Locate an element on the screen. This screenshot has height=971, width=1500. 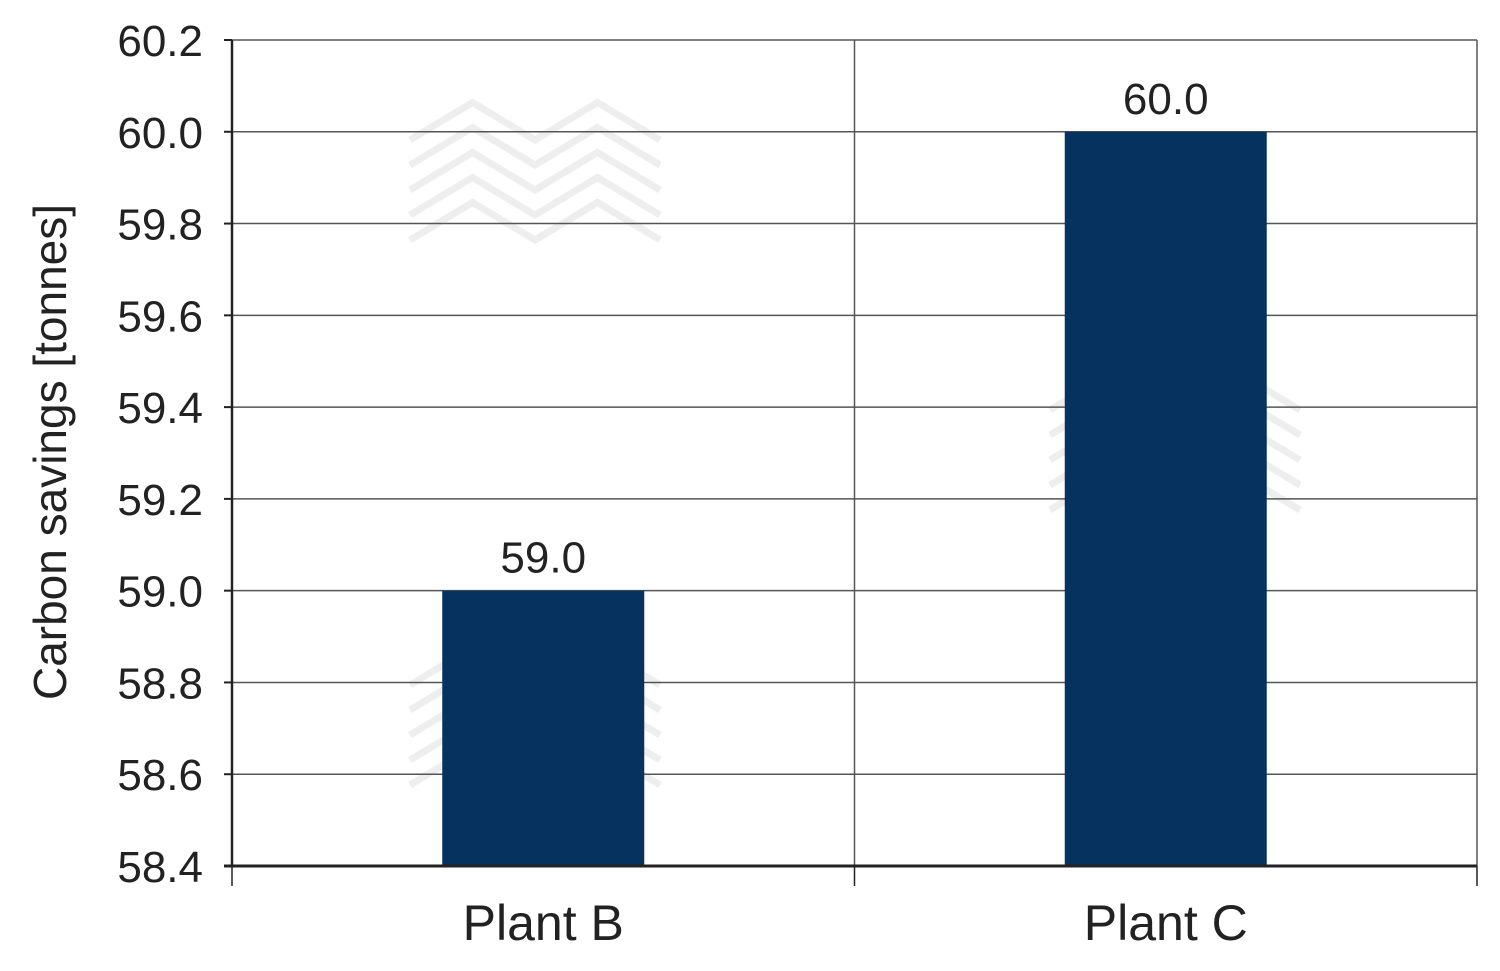
bar-value-label: 59.0 is located at coordinates (543, 558).